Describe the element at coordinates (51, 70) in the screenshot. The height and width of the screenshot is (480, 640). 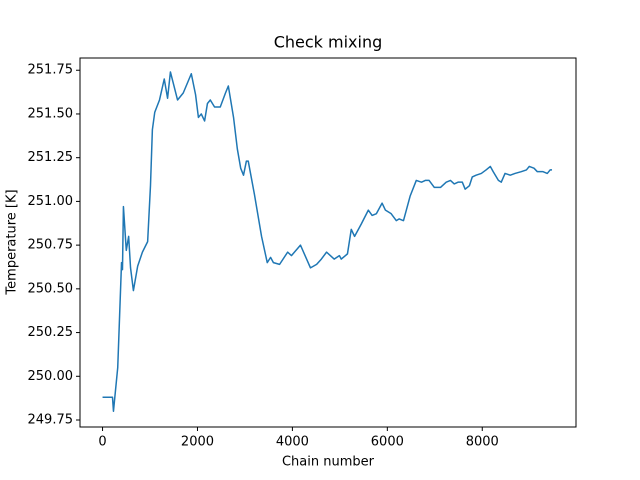
I see `y-tick-label: 251.75` at that location.